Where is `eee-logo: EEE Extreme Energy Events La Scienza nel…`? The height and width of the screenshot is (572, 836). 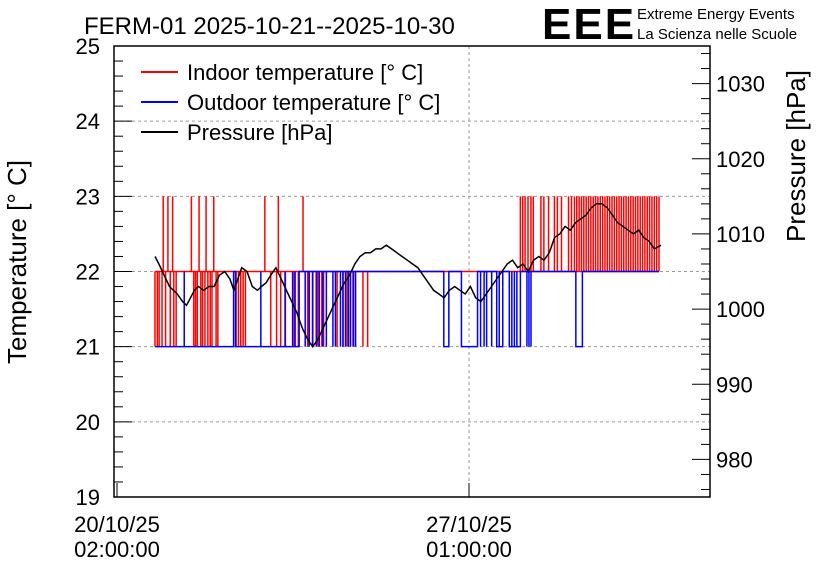
eee-logo: EEE Extreme Energy Events La Scienza nel… is located at coordinates (669, 24).